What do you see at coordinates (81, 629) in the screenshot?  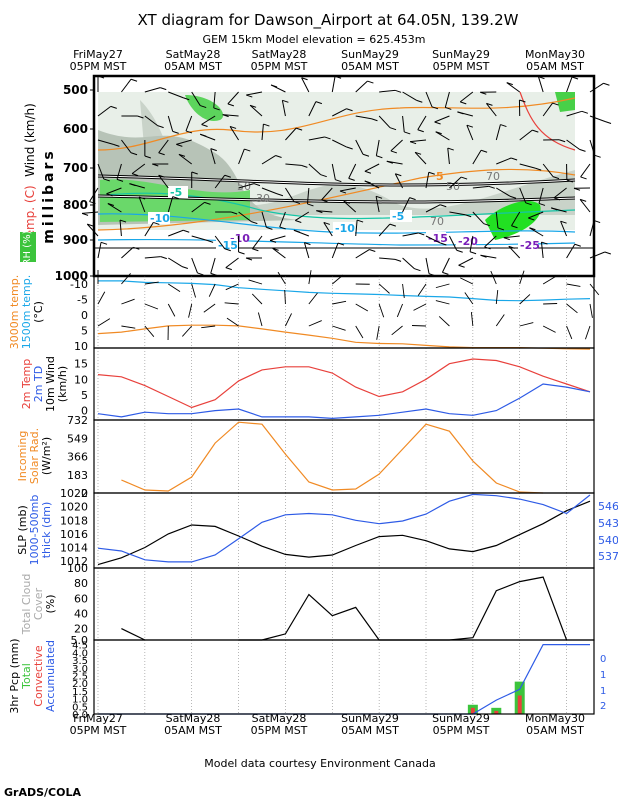 I see `cloud-ytick-label: 20` at bounding box center [81, 629].